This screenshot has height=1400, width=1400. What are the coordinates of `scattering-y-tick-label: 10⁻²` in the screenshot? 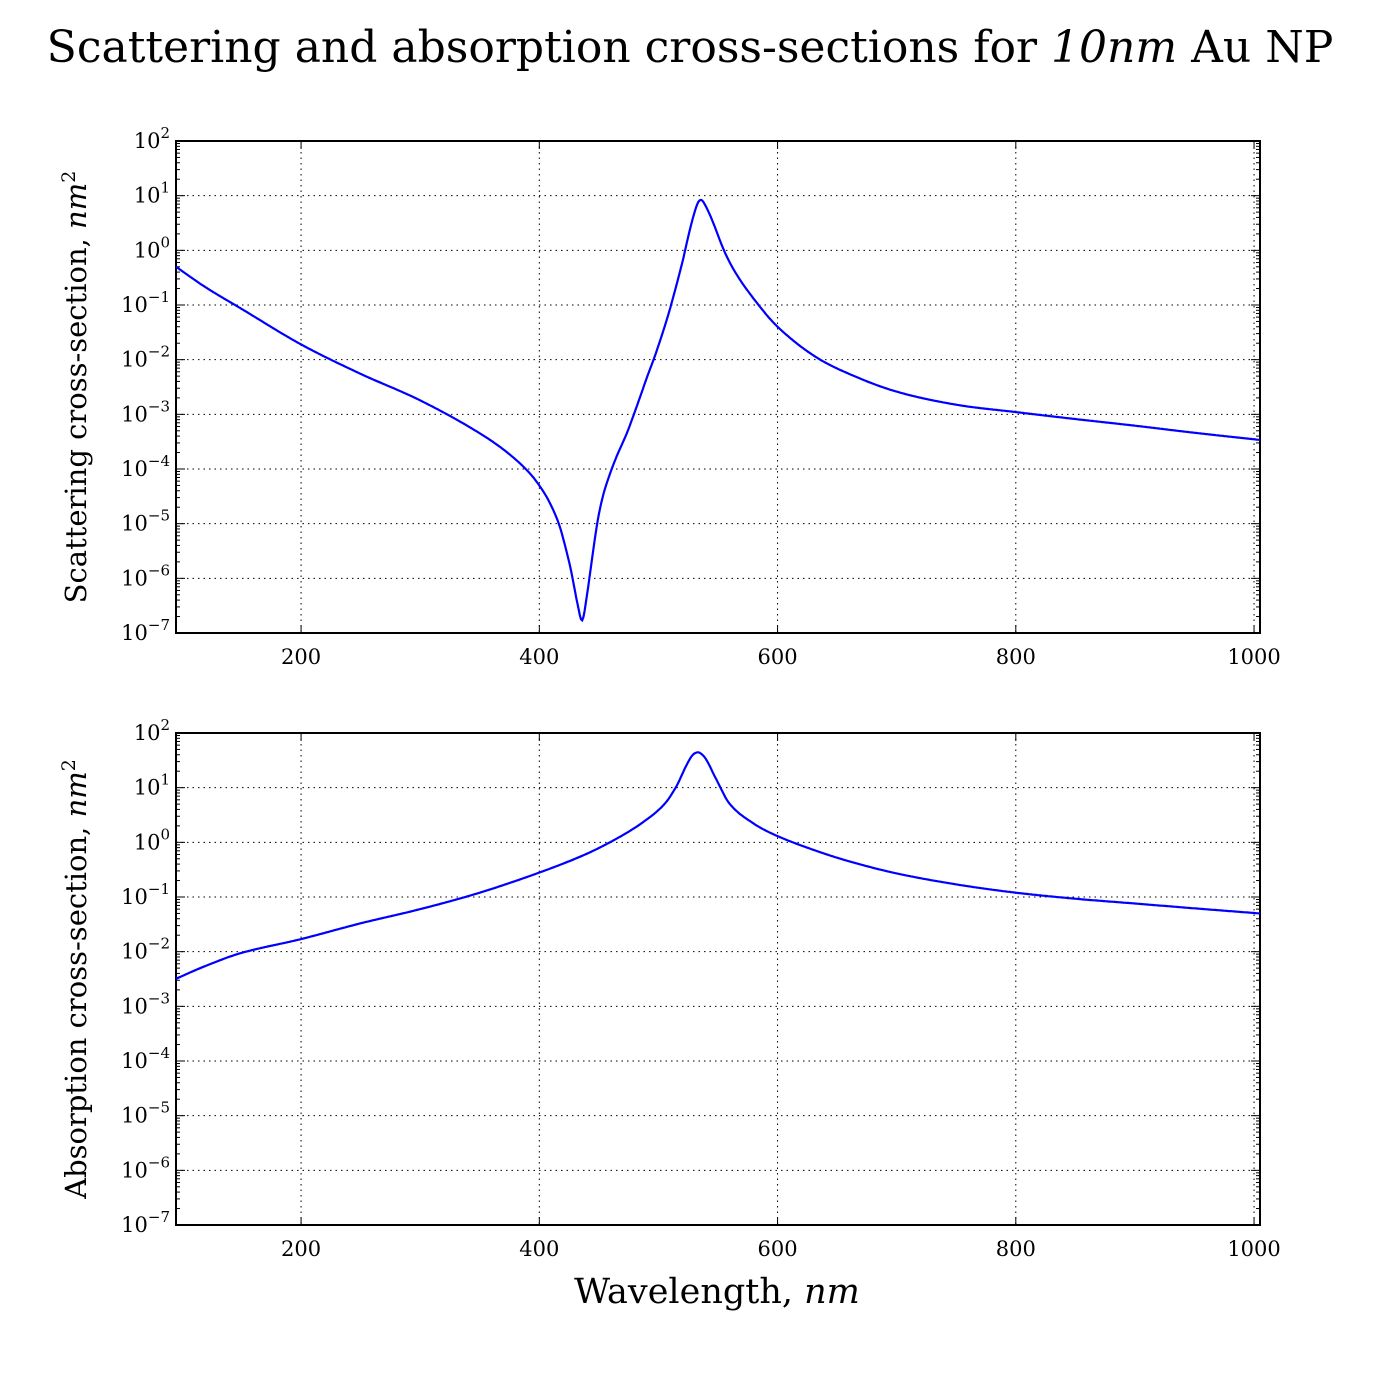 It's located at (145, 357).